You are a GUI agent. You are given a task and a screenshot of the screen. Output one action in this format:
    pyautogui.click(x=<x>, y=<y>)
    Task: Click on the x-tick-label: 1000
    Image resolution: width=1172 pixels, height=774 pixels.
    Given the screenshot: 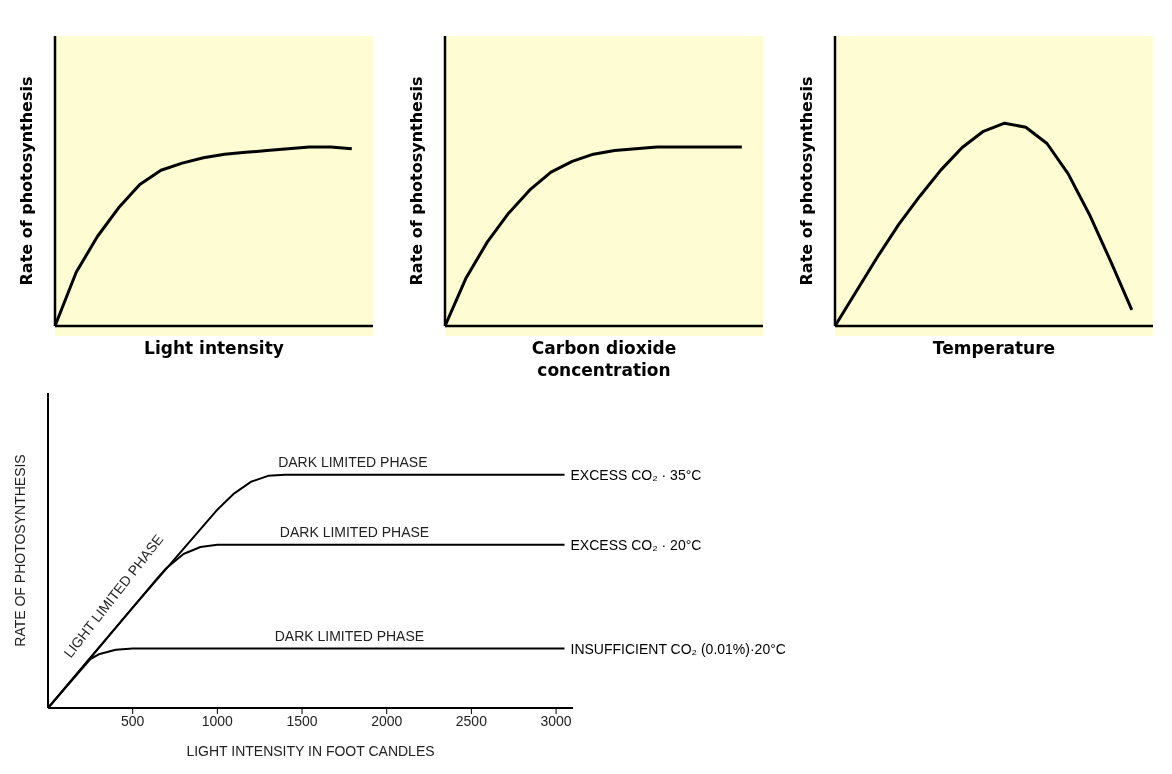 What is the action you would take?
    pyautogui.click(x=217, y=720)
    